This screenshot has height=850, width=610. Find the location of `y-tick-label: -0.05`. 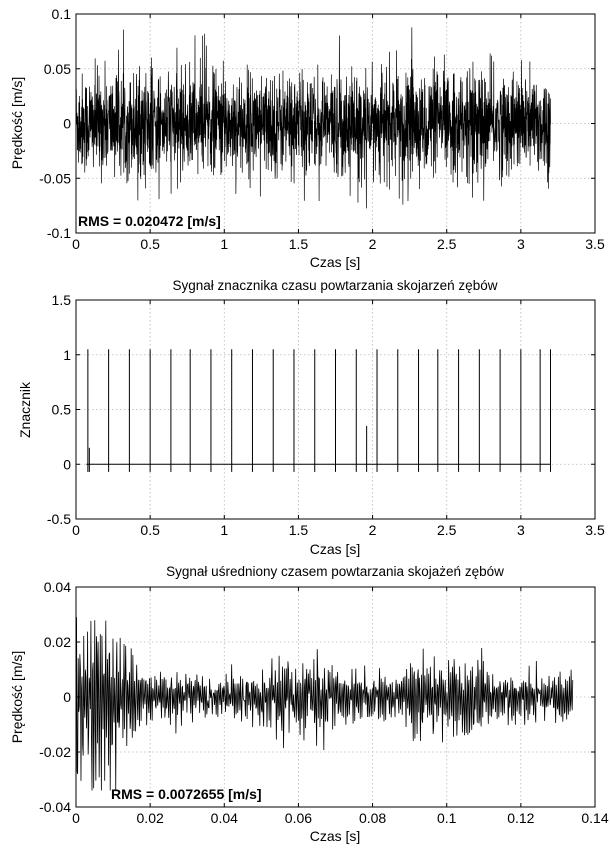

y-tick-label: -0.05 is located at coordinates (55, 178).